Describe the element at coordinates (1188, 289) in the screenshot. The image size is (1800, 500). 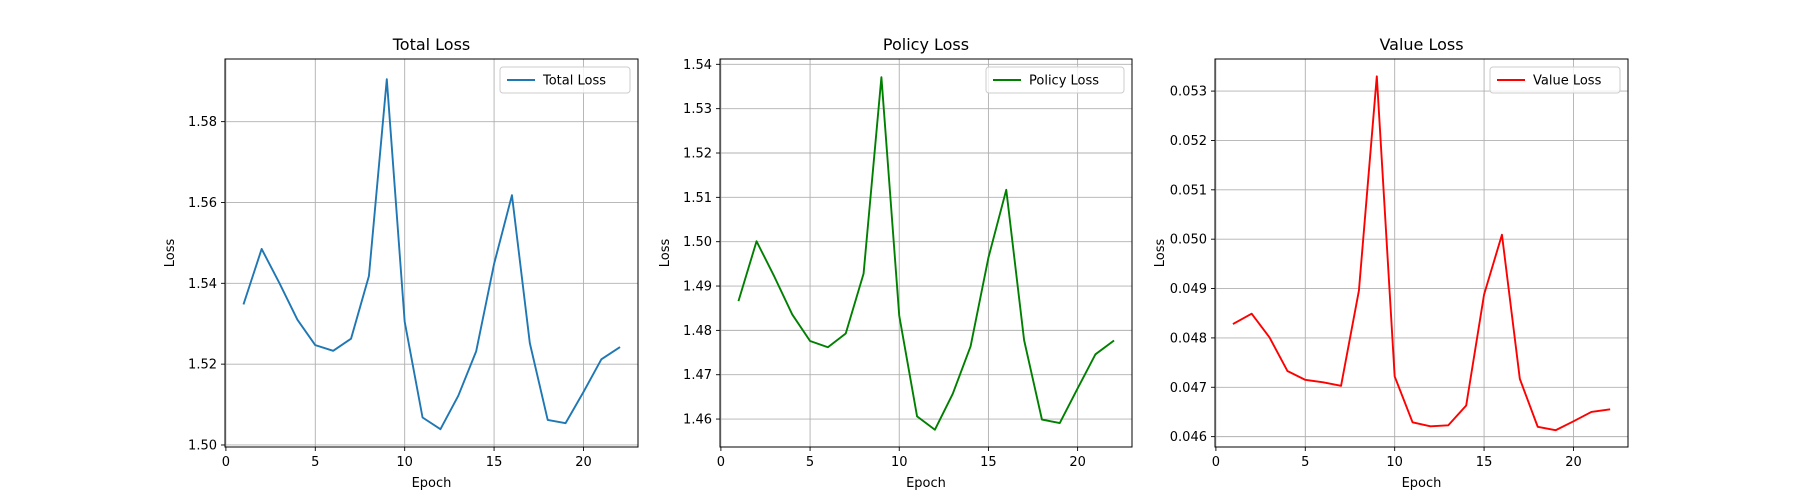
I see `chart-3-y-tick-label: 0.049` at that location.